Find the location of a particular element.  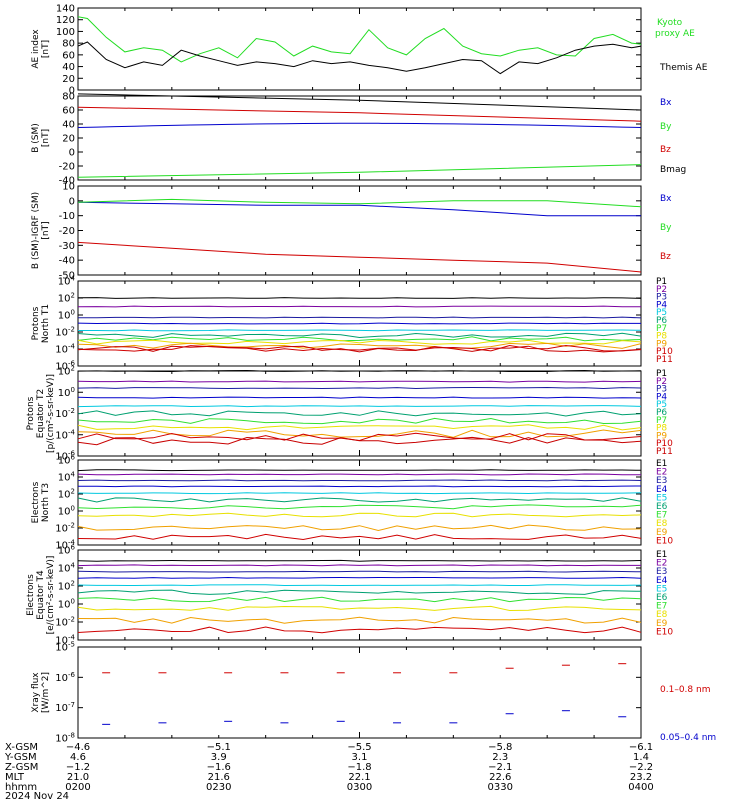

channel-line-e6 is located at coordinates (359, 500).